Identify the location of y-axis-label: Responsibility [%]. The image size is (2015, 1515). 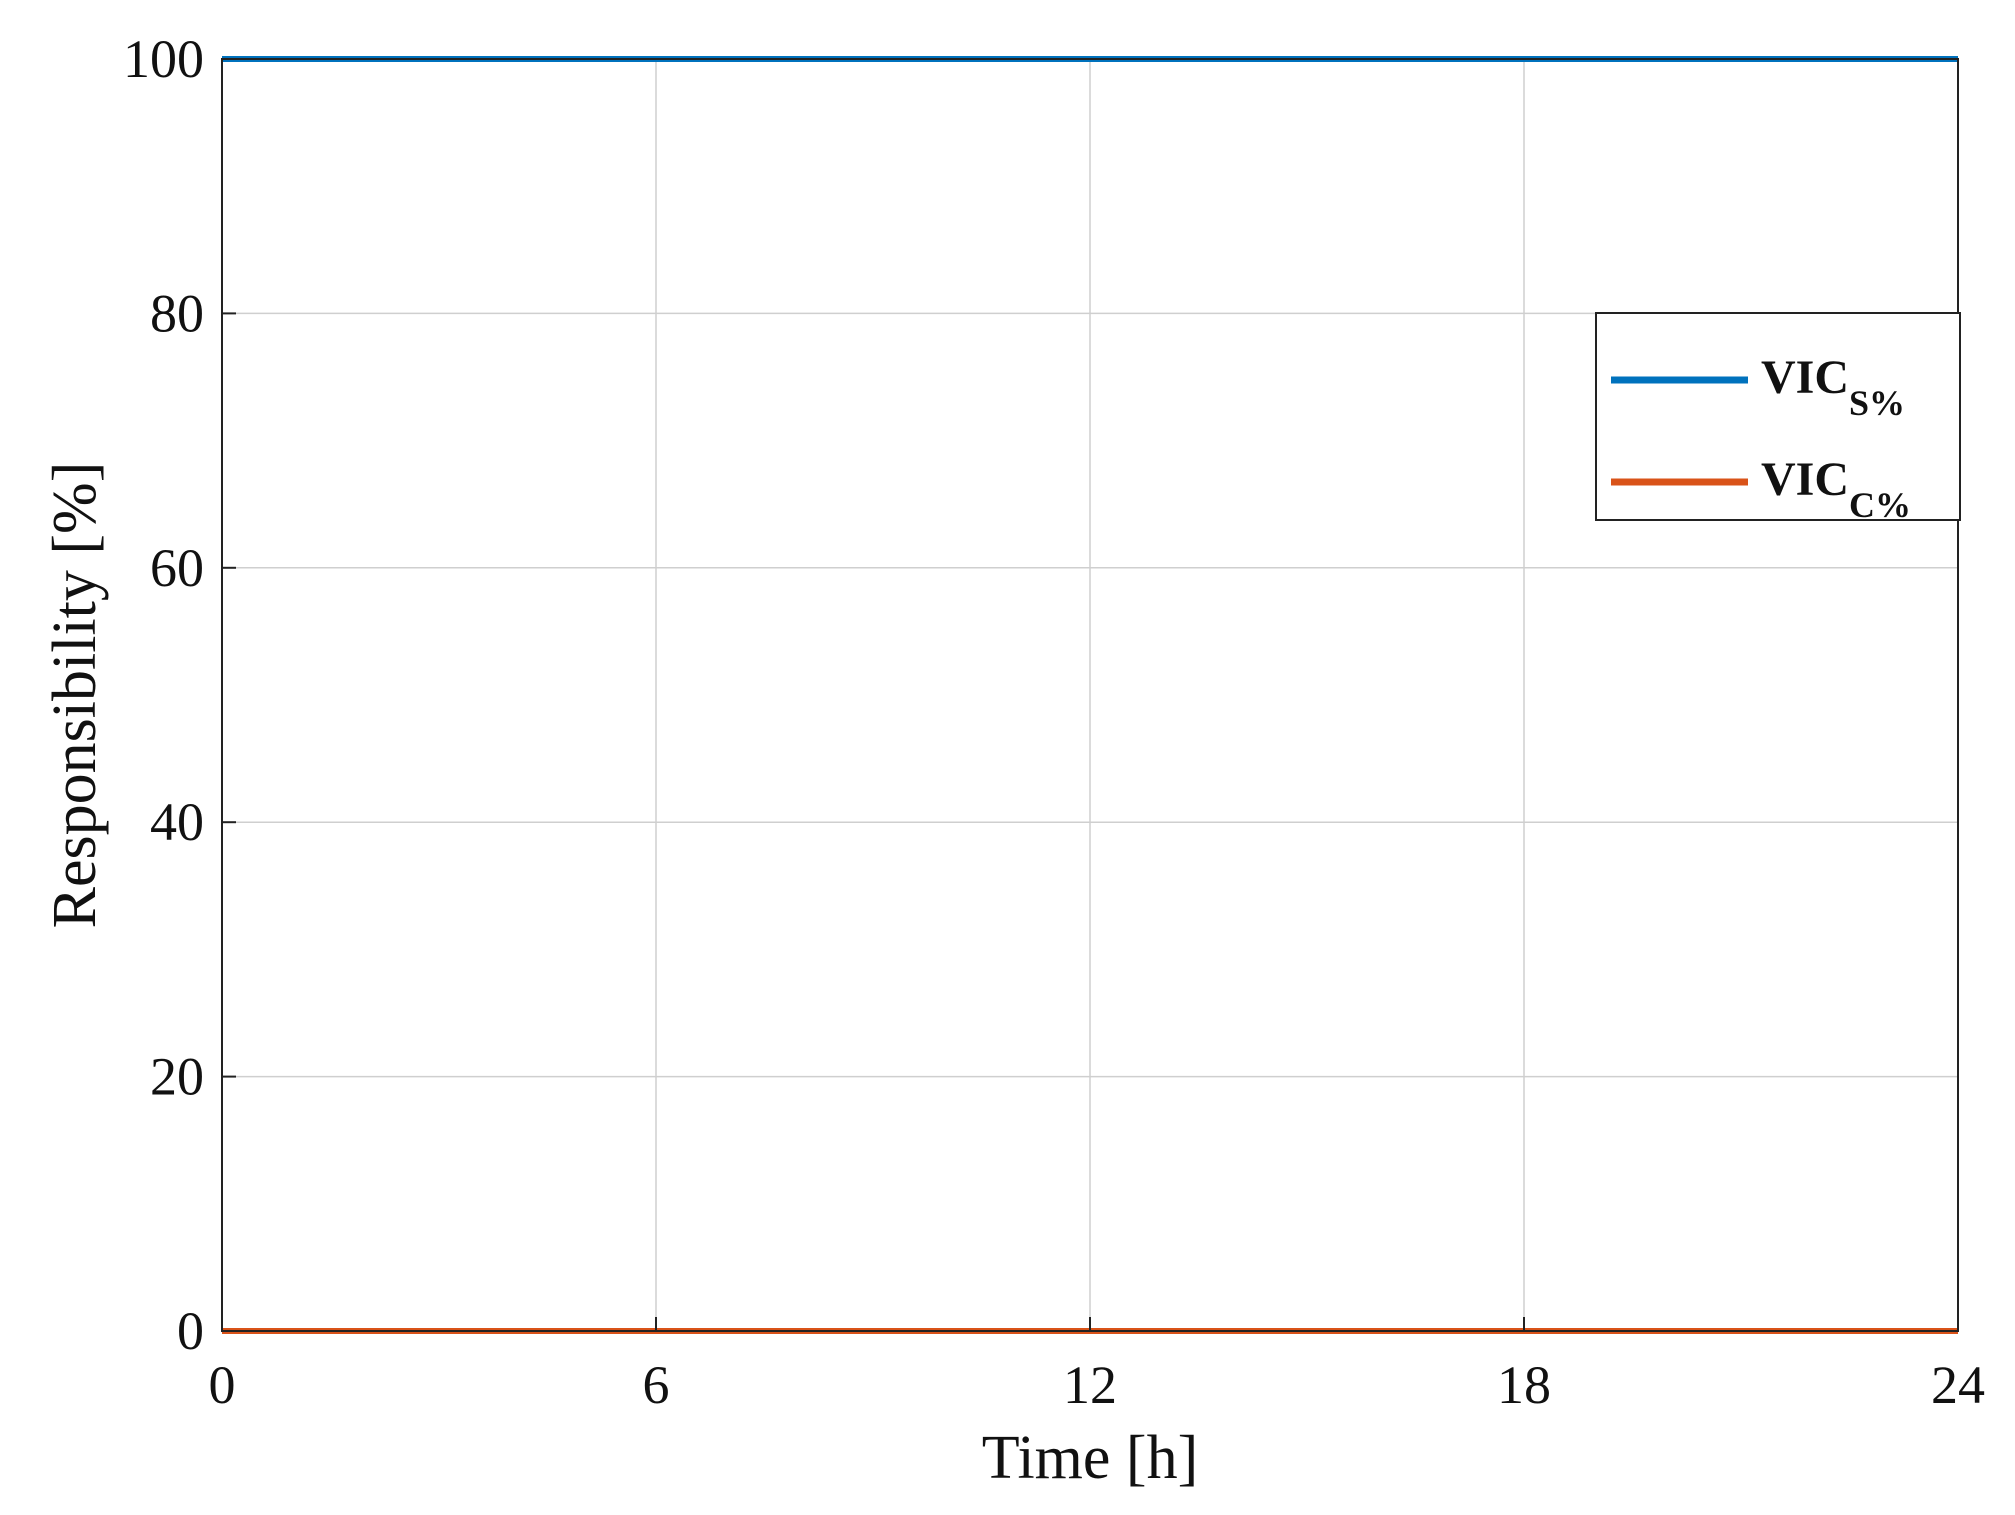
(75, 695).